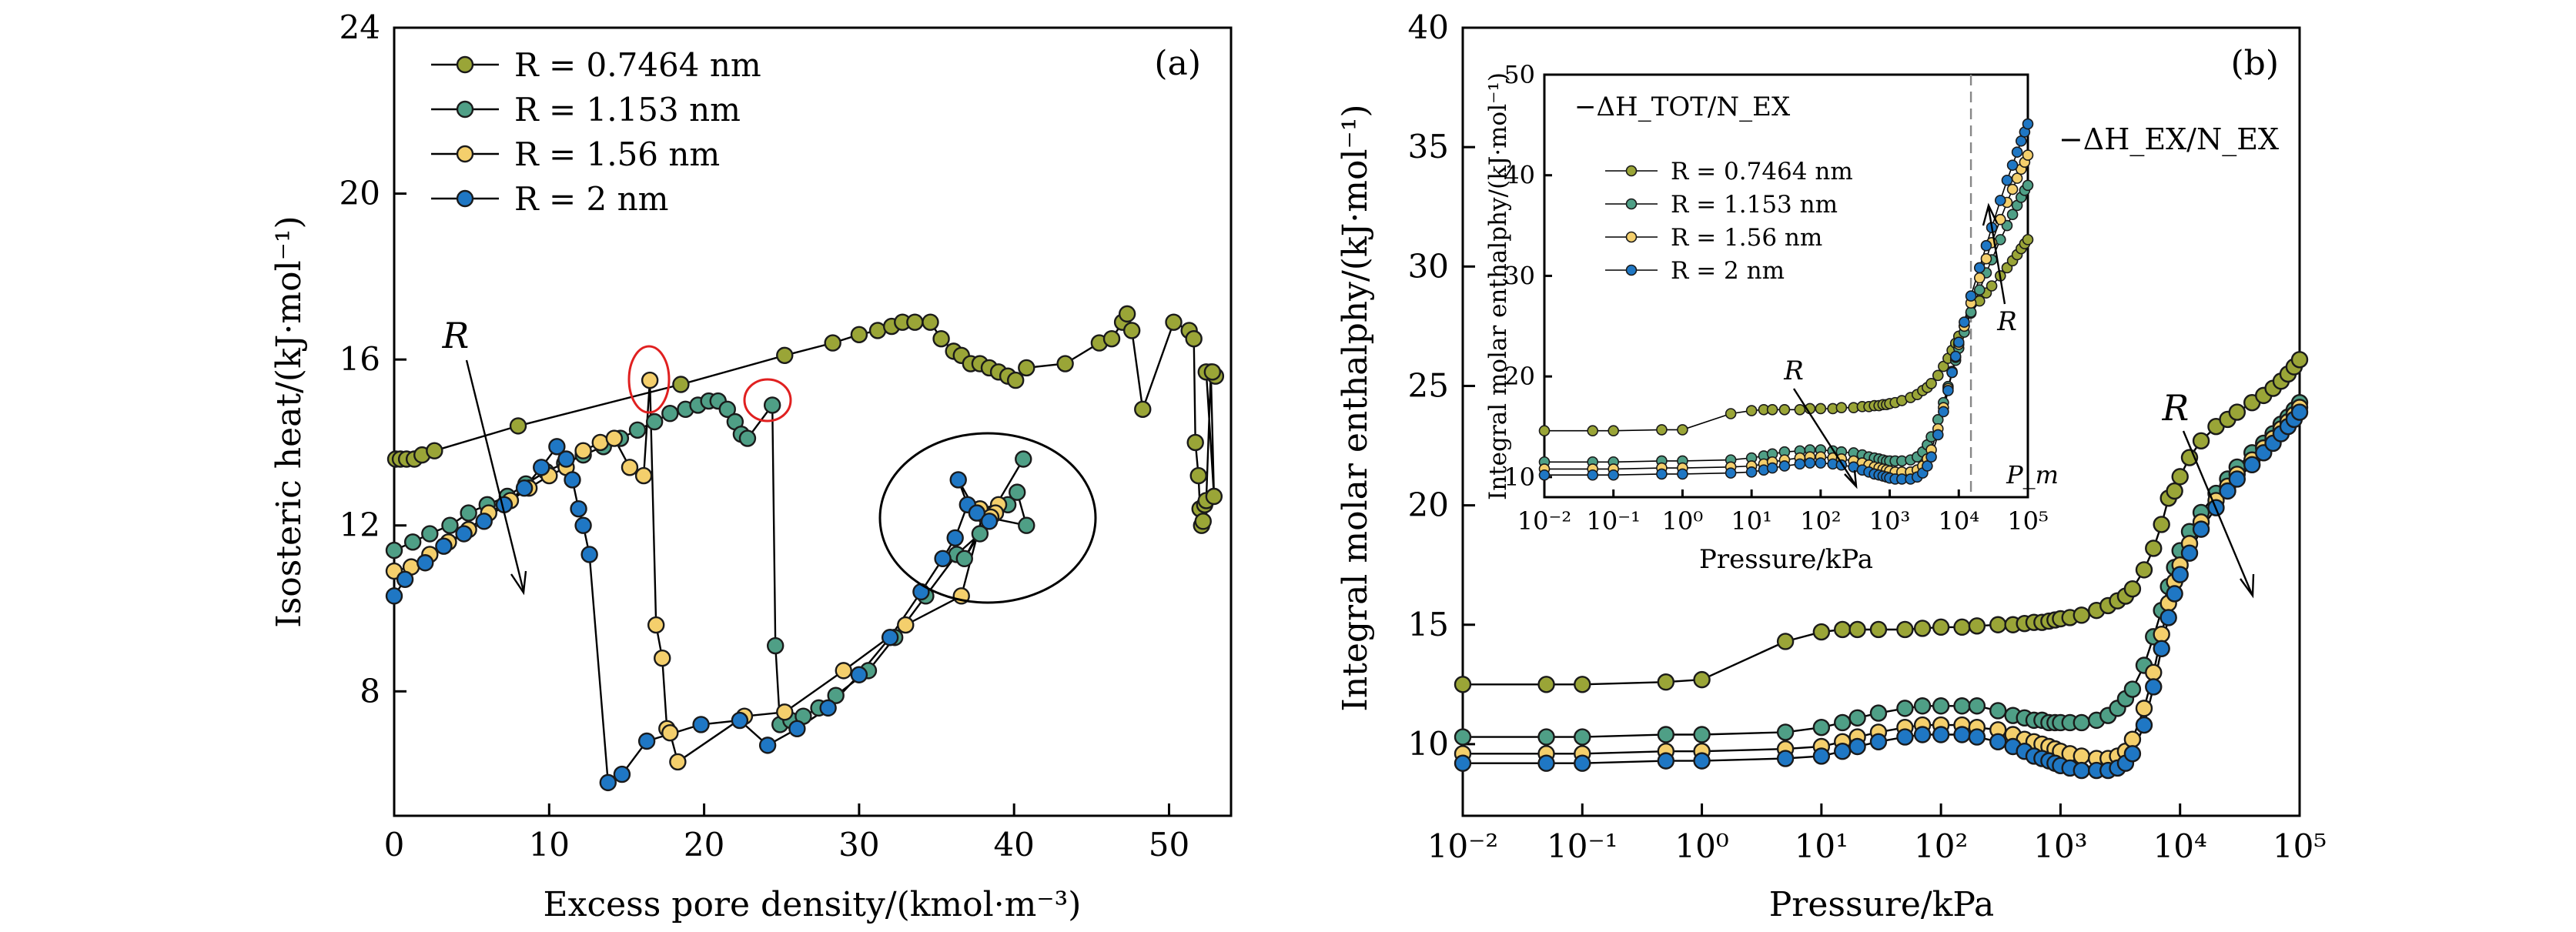 The height and width of the screenshot is (932, 2576). I want to click on panel-a-xtick-label: 40, so click(1014, 845).